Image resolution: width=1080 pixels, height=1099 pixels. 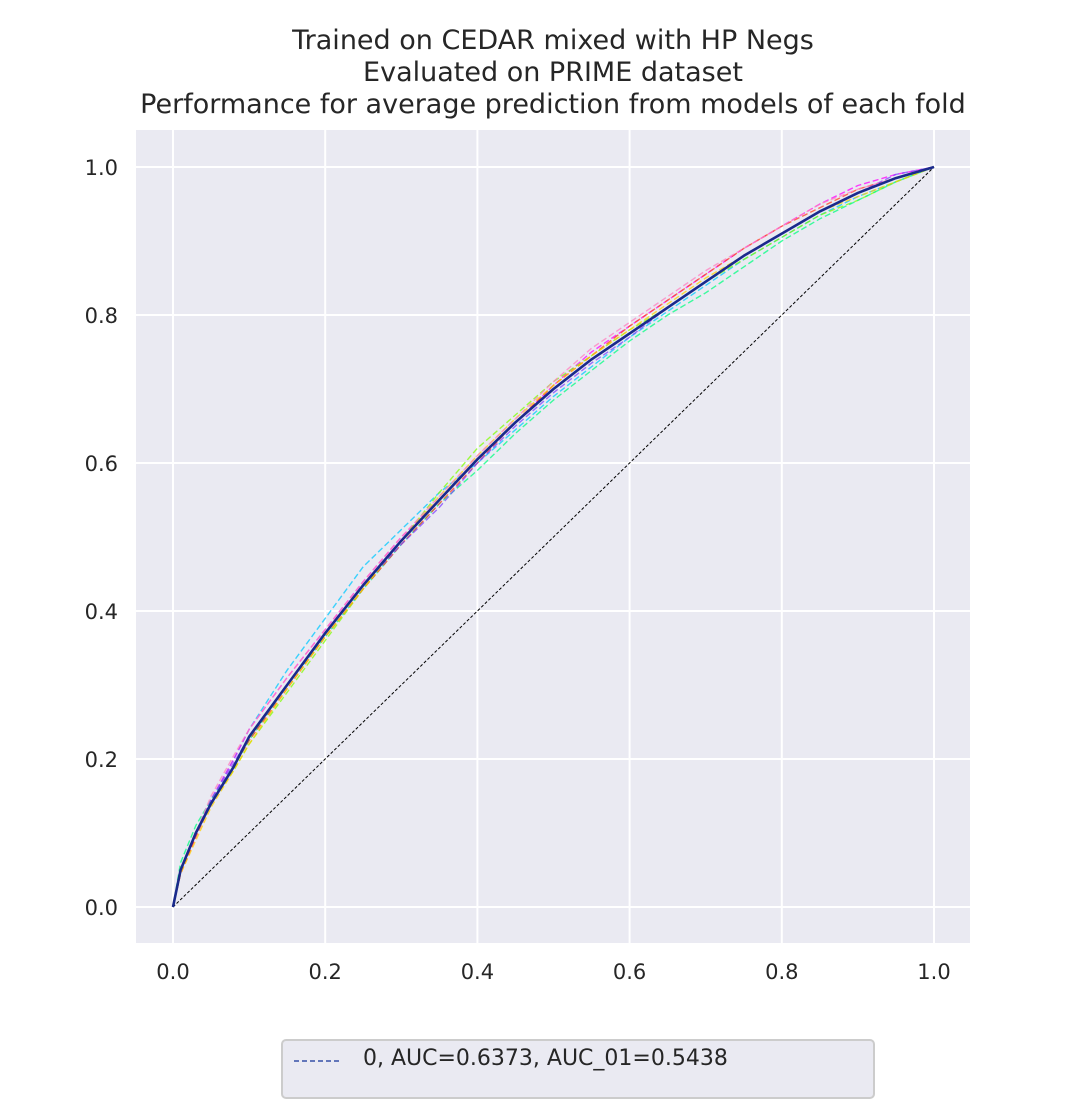 I want to click on y-tick-label: 1.0, so click(x=101, y=168).